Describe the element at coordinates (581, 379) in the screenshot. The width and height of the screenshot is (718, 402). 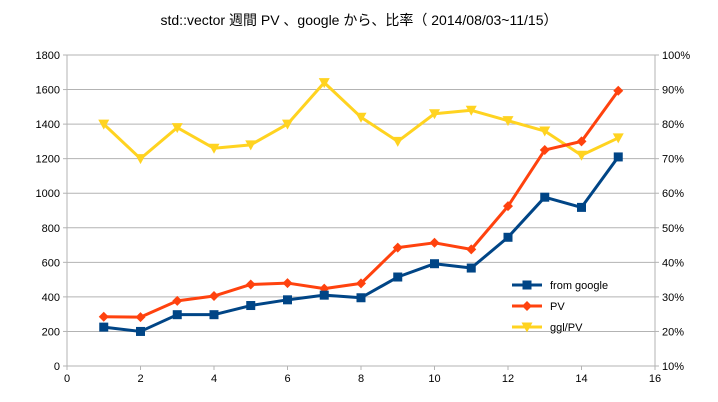
I see `x-tick-label: 14` at that location.